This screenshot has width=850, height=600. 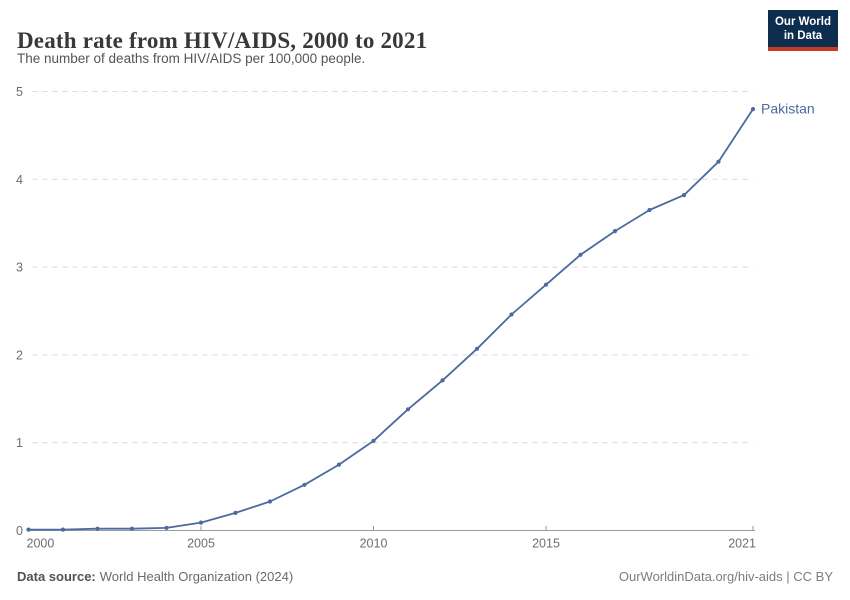 I want to click on y-tick-label: 4, so click(x=19, y=180).